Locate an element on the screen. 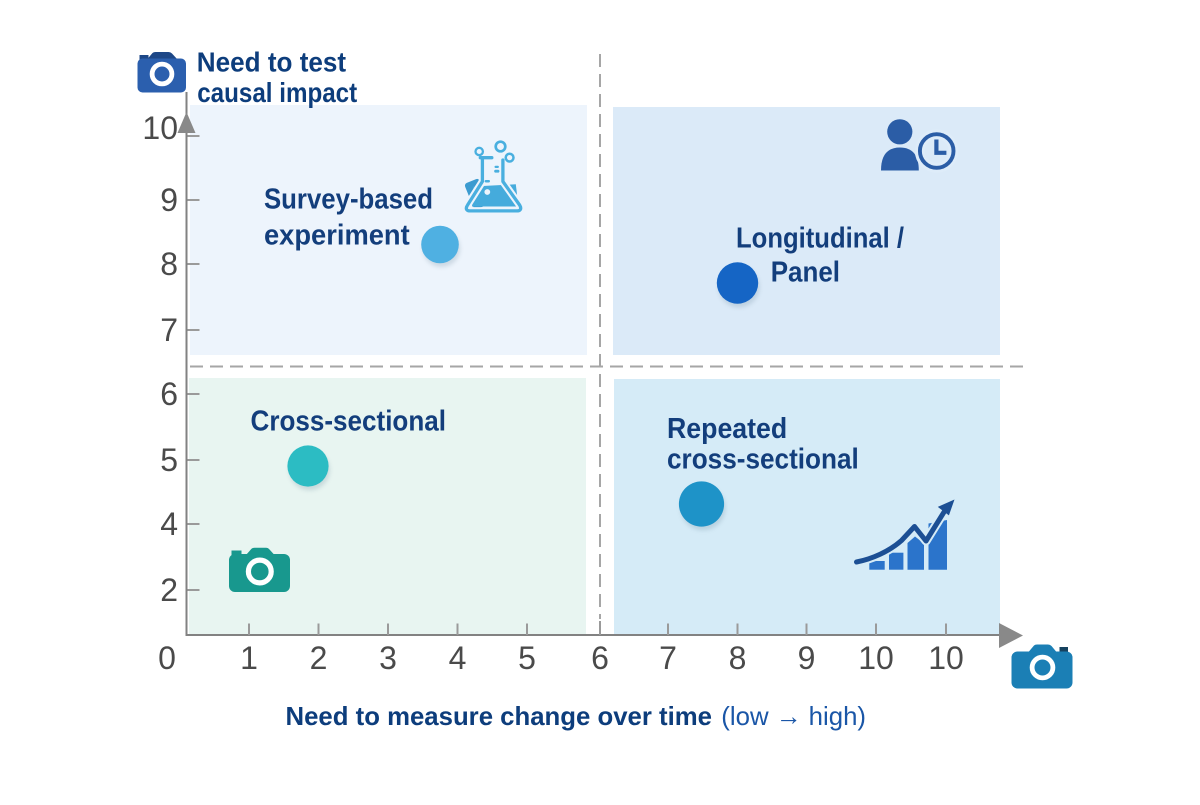 The height and width of the screenshot is (805, 1200). svg-text: Need to test is located at coordinates (271, 62).